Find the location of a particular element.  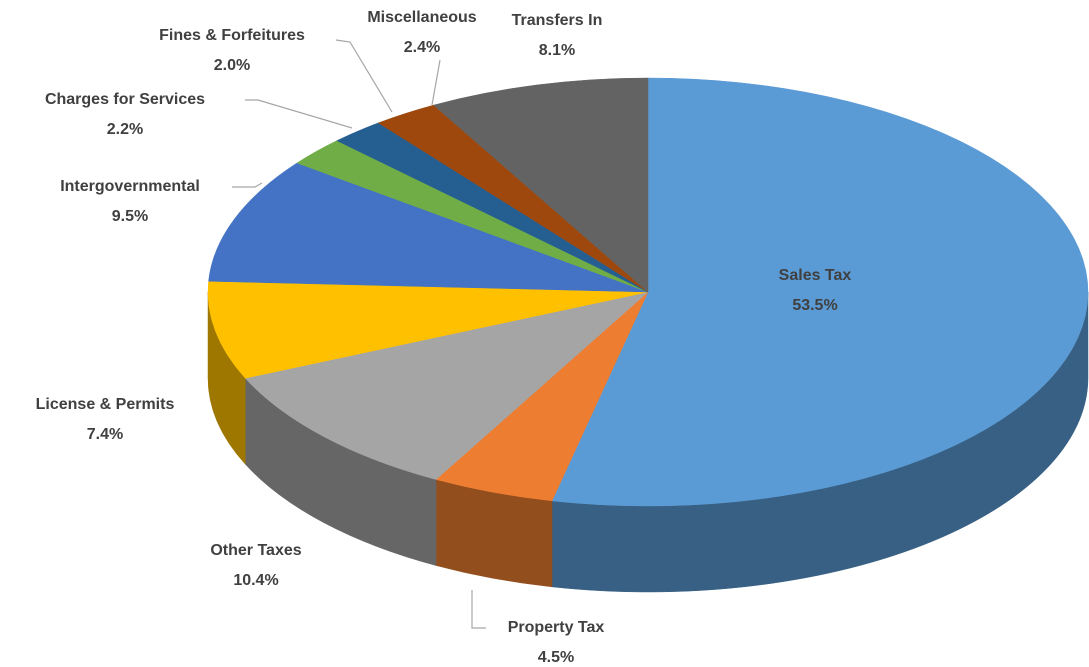

slice-value-label: 7.4% is located at coordinates (105, 434).